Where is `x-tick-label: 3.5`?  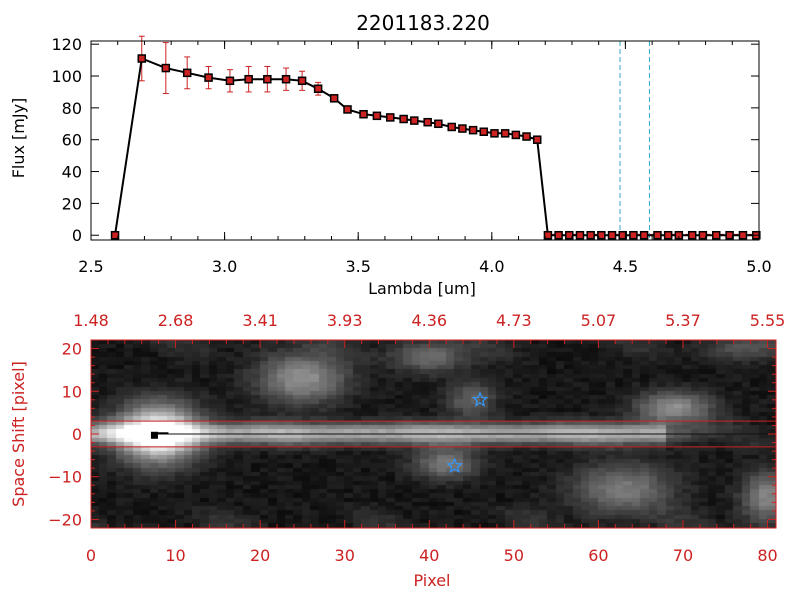 x-tick-label: 3.5 is located at coordinates (357, 266).